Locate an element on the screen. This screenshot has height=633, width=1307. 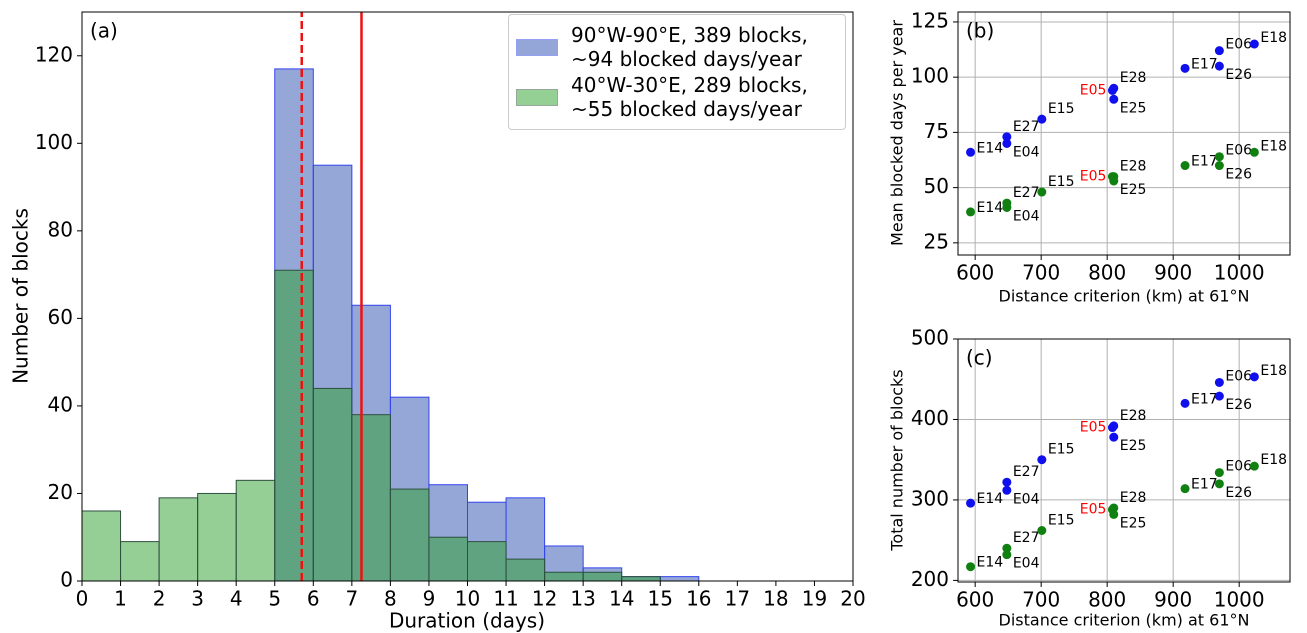
y-tick-label: 300 is located at coordinates (930, 498).